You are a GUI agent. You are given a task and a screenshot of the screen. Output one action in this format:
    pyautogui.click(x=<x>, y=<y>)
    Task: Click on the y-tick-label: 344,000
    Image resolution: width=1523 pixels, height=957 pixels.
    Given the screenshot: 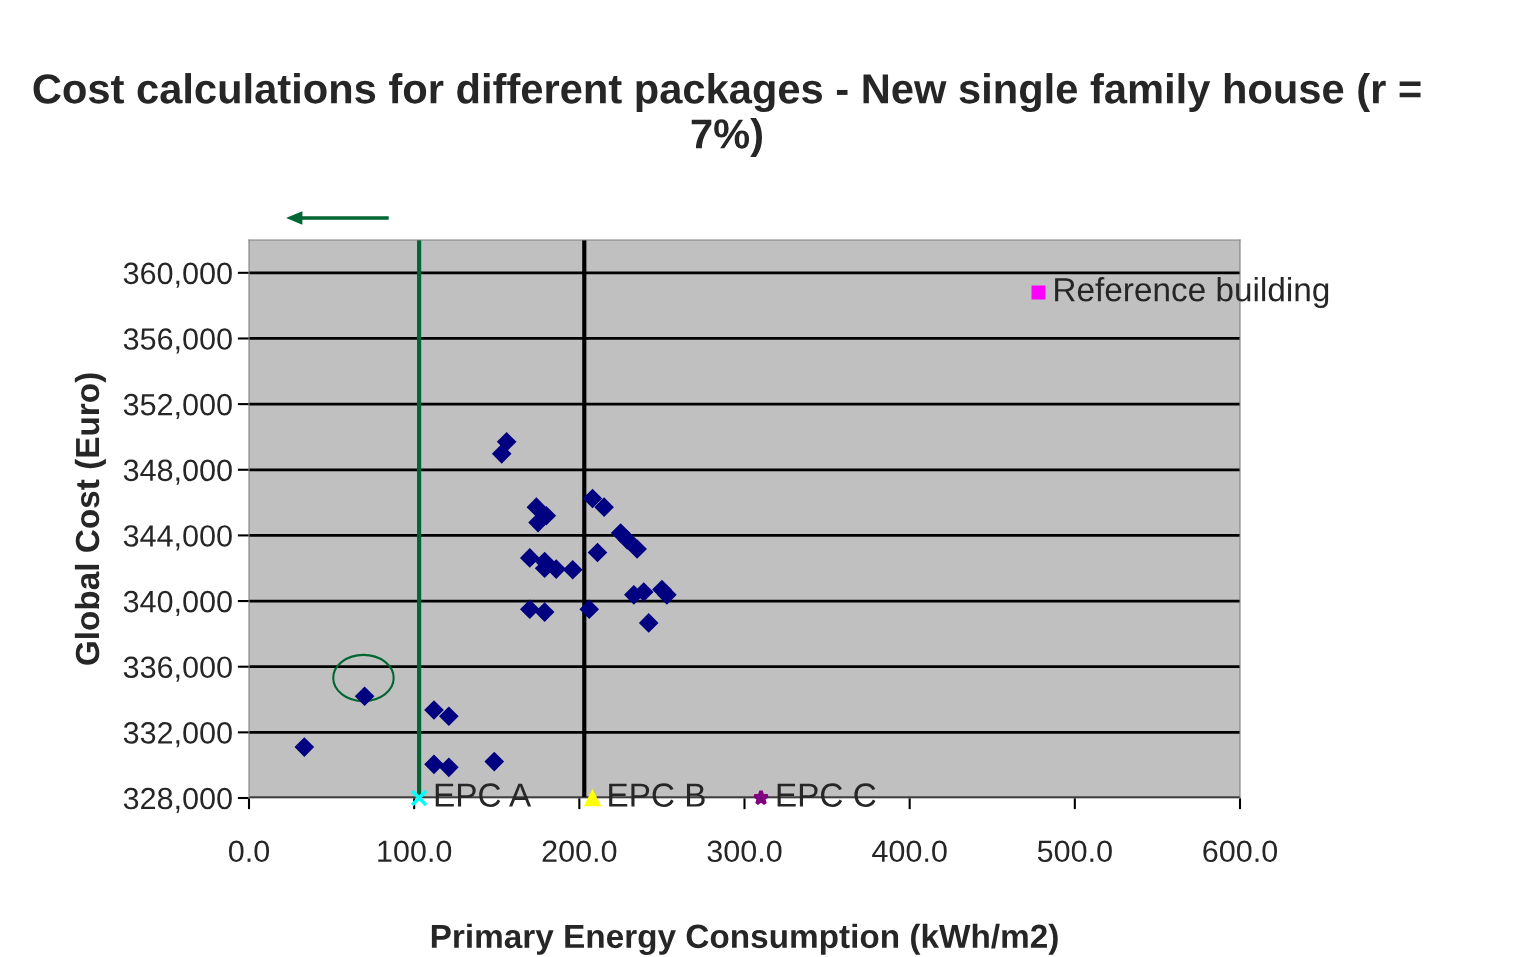 What is the action you would take?
    pyautogui.click(x=177, y=538)
    